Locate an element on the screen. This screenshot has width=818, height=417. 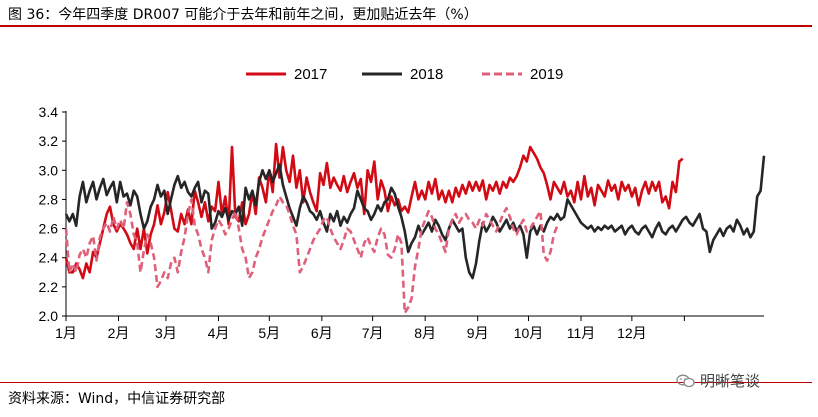
y-tick-label: 2.6 is located at coordinates (49, 229).